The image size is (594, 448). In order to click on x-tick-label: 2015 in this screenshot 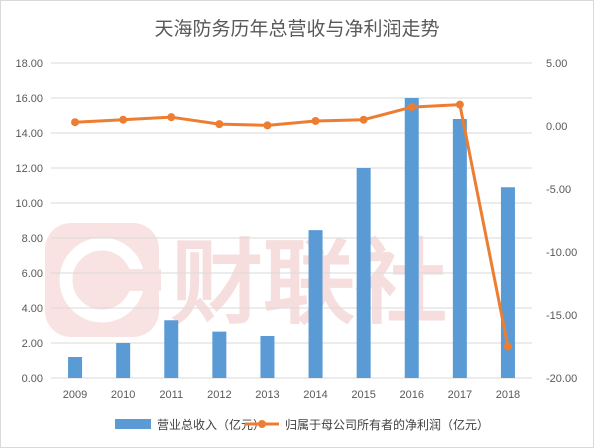, I will do `click(363, 395)`.